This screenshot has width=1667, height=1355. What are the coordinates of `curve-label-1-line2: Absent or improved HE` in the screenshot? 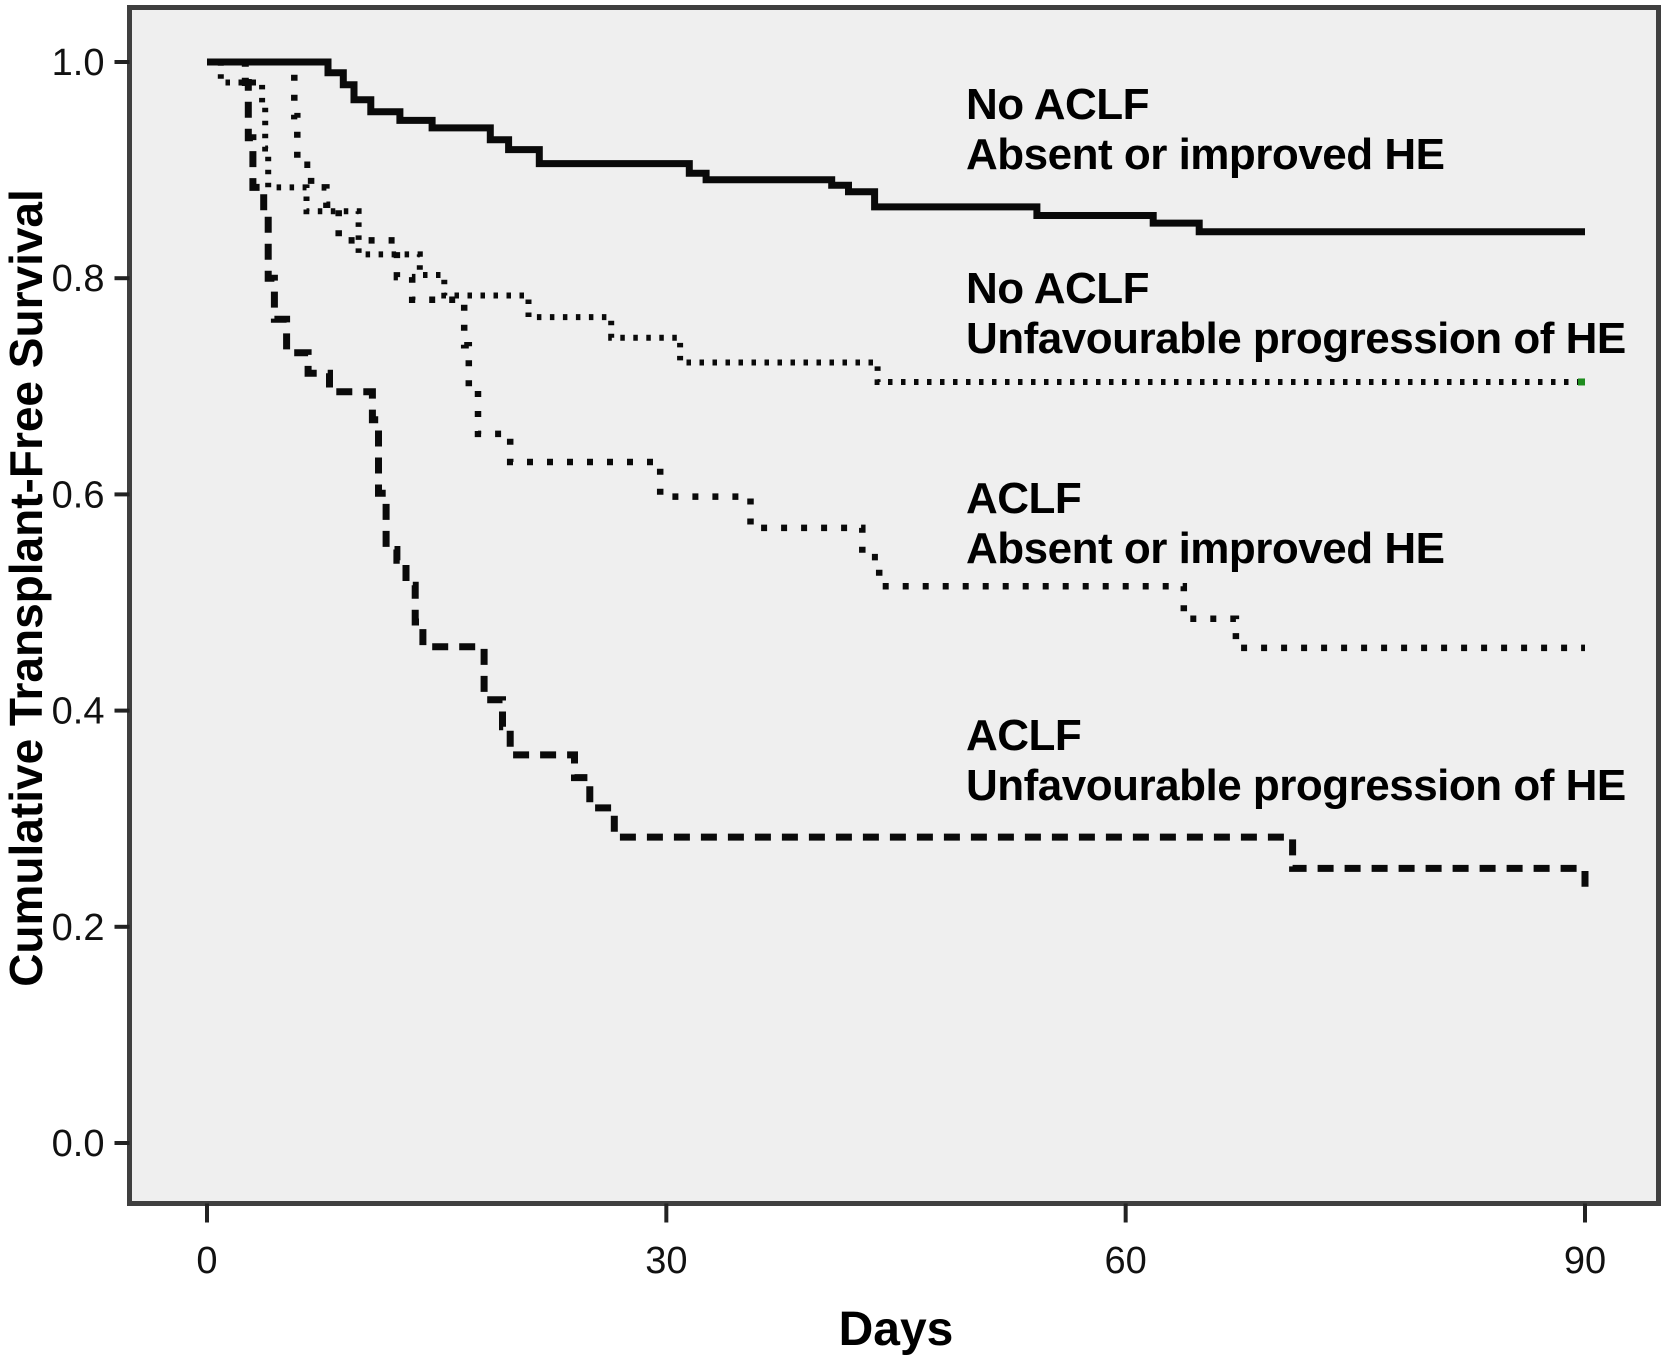 It's located at (1205, 154).